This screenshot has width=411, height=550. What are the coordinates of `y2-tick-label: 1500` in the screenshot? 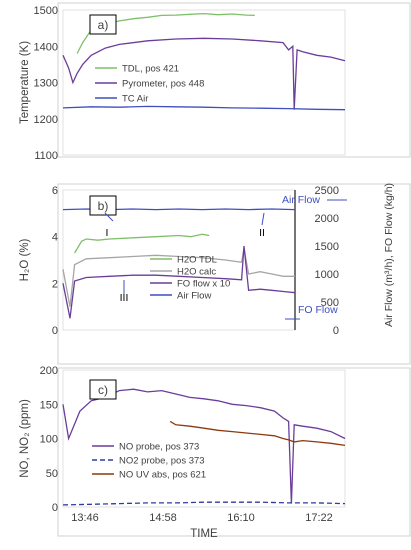 It's located at (327, 247).